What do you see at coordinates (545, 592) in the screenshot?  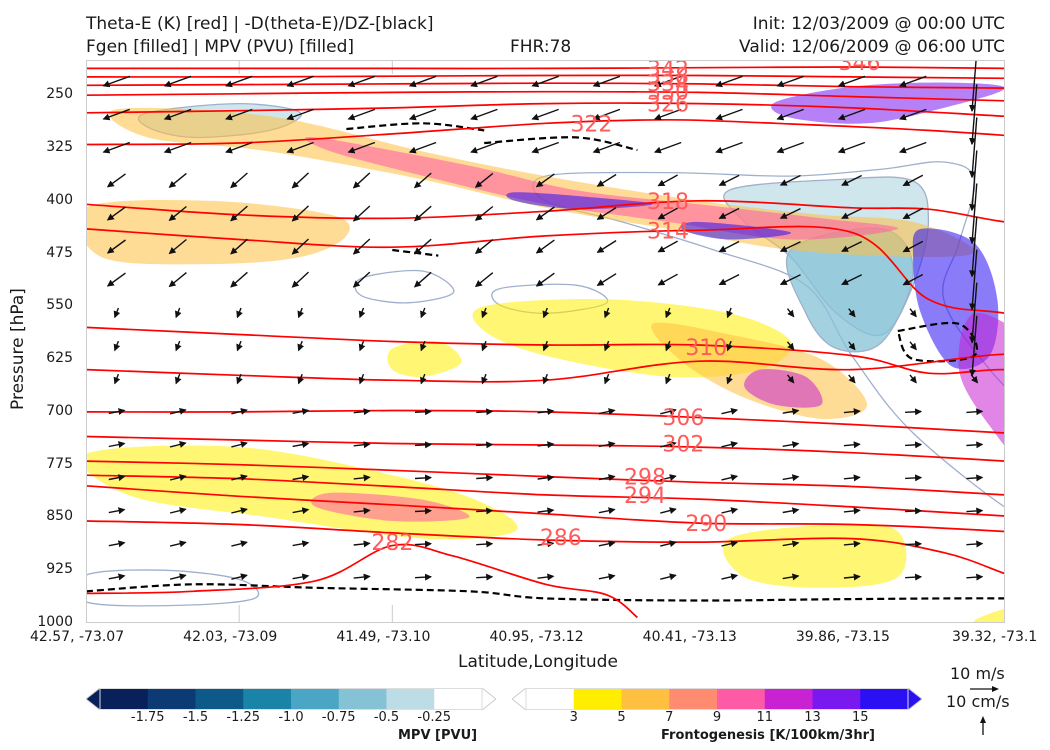 I see `stability-contour` at bounding box center [545, 592].